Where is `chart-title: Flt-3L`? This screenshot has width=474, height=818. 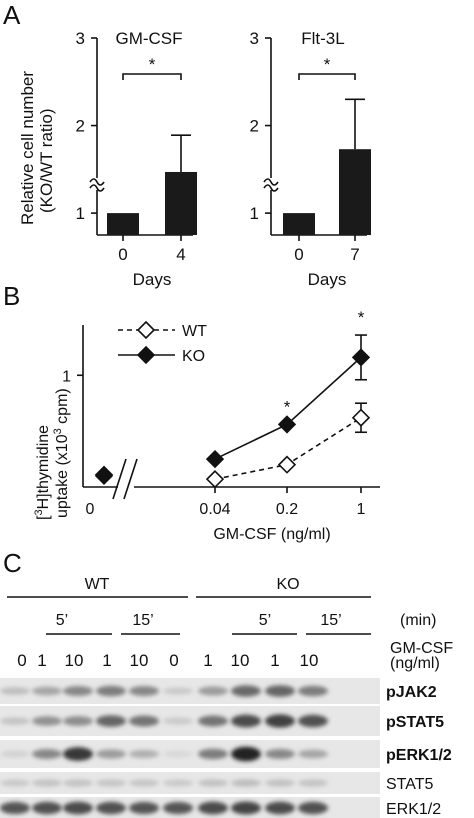
chart-title: Flt-3L is located at coordinates (322, 38).